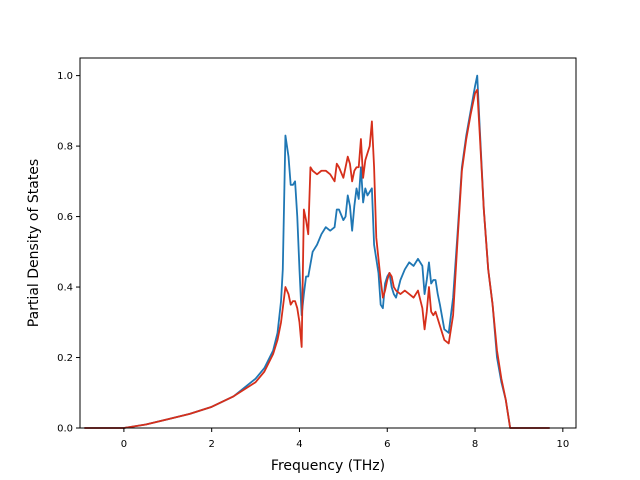  What do you see at coordinates (562, 444) in the screenshot?
I see `x-tick-label: 10` at bounding box center [562, 444].